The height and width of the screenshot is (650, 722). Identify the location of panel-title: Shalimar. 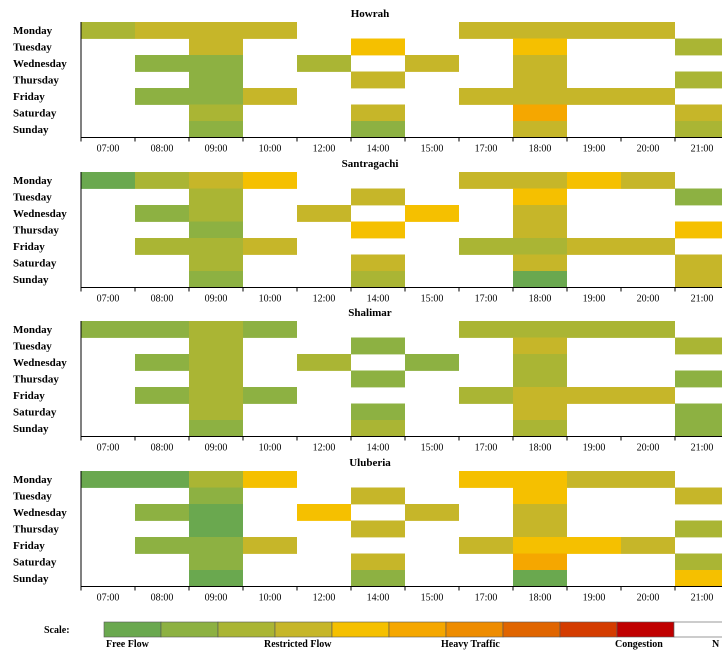
(370, 313).